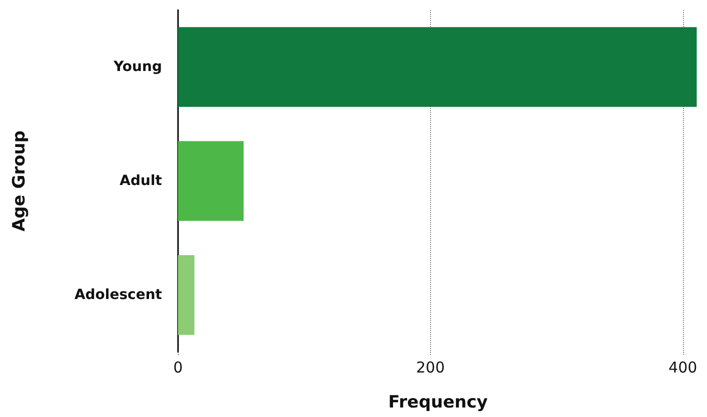  Describe the element at coordinates (683, 367) in the screenshot. I see `x-tick-label: 400` at that location.